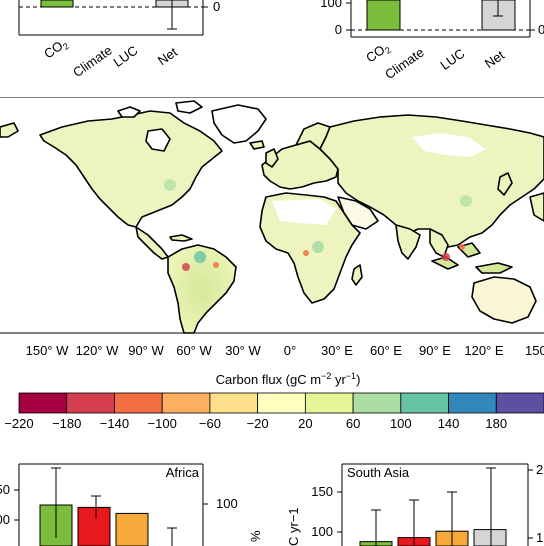 The image size is (544, 546). Describe the element at coordinates (401, 423) in the screenshot. I see `colorbar-tick-label: 100` at that location.